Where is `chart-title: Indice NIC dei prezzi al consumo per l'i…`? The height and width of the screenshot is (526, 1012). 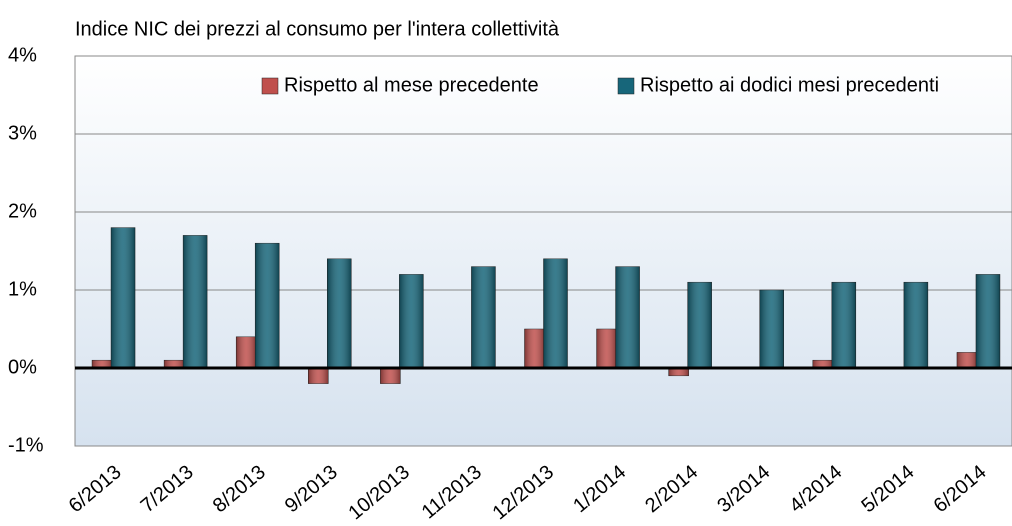 chart-title: Indice NIC dei prezzi al consumo per l'i… is located at coordinates (317, 29).